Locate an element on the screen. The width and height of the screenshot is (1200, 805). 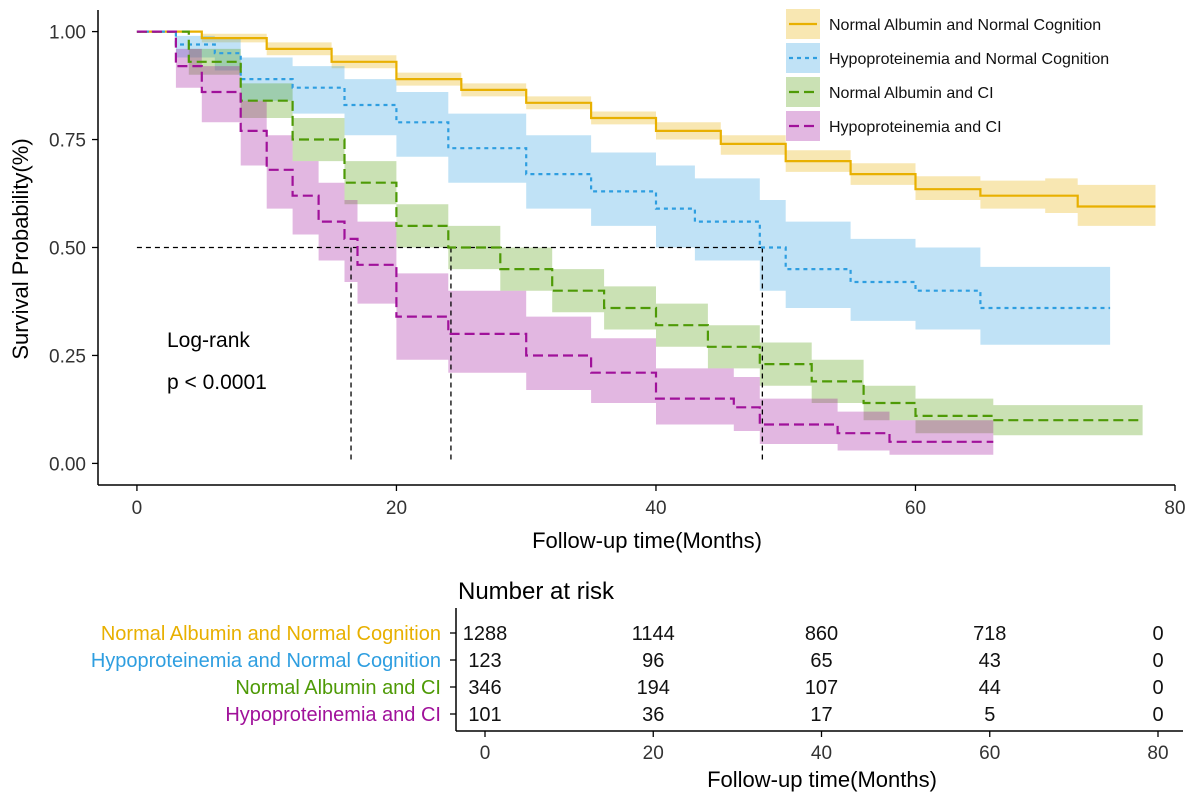
risk-table-title: Number at risk is located at coordinates (536, 591).